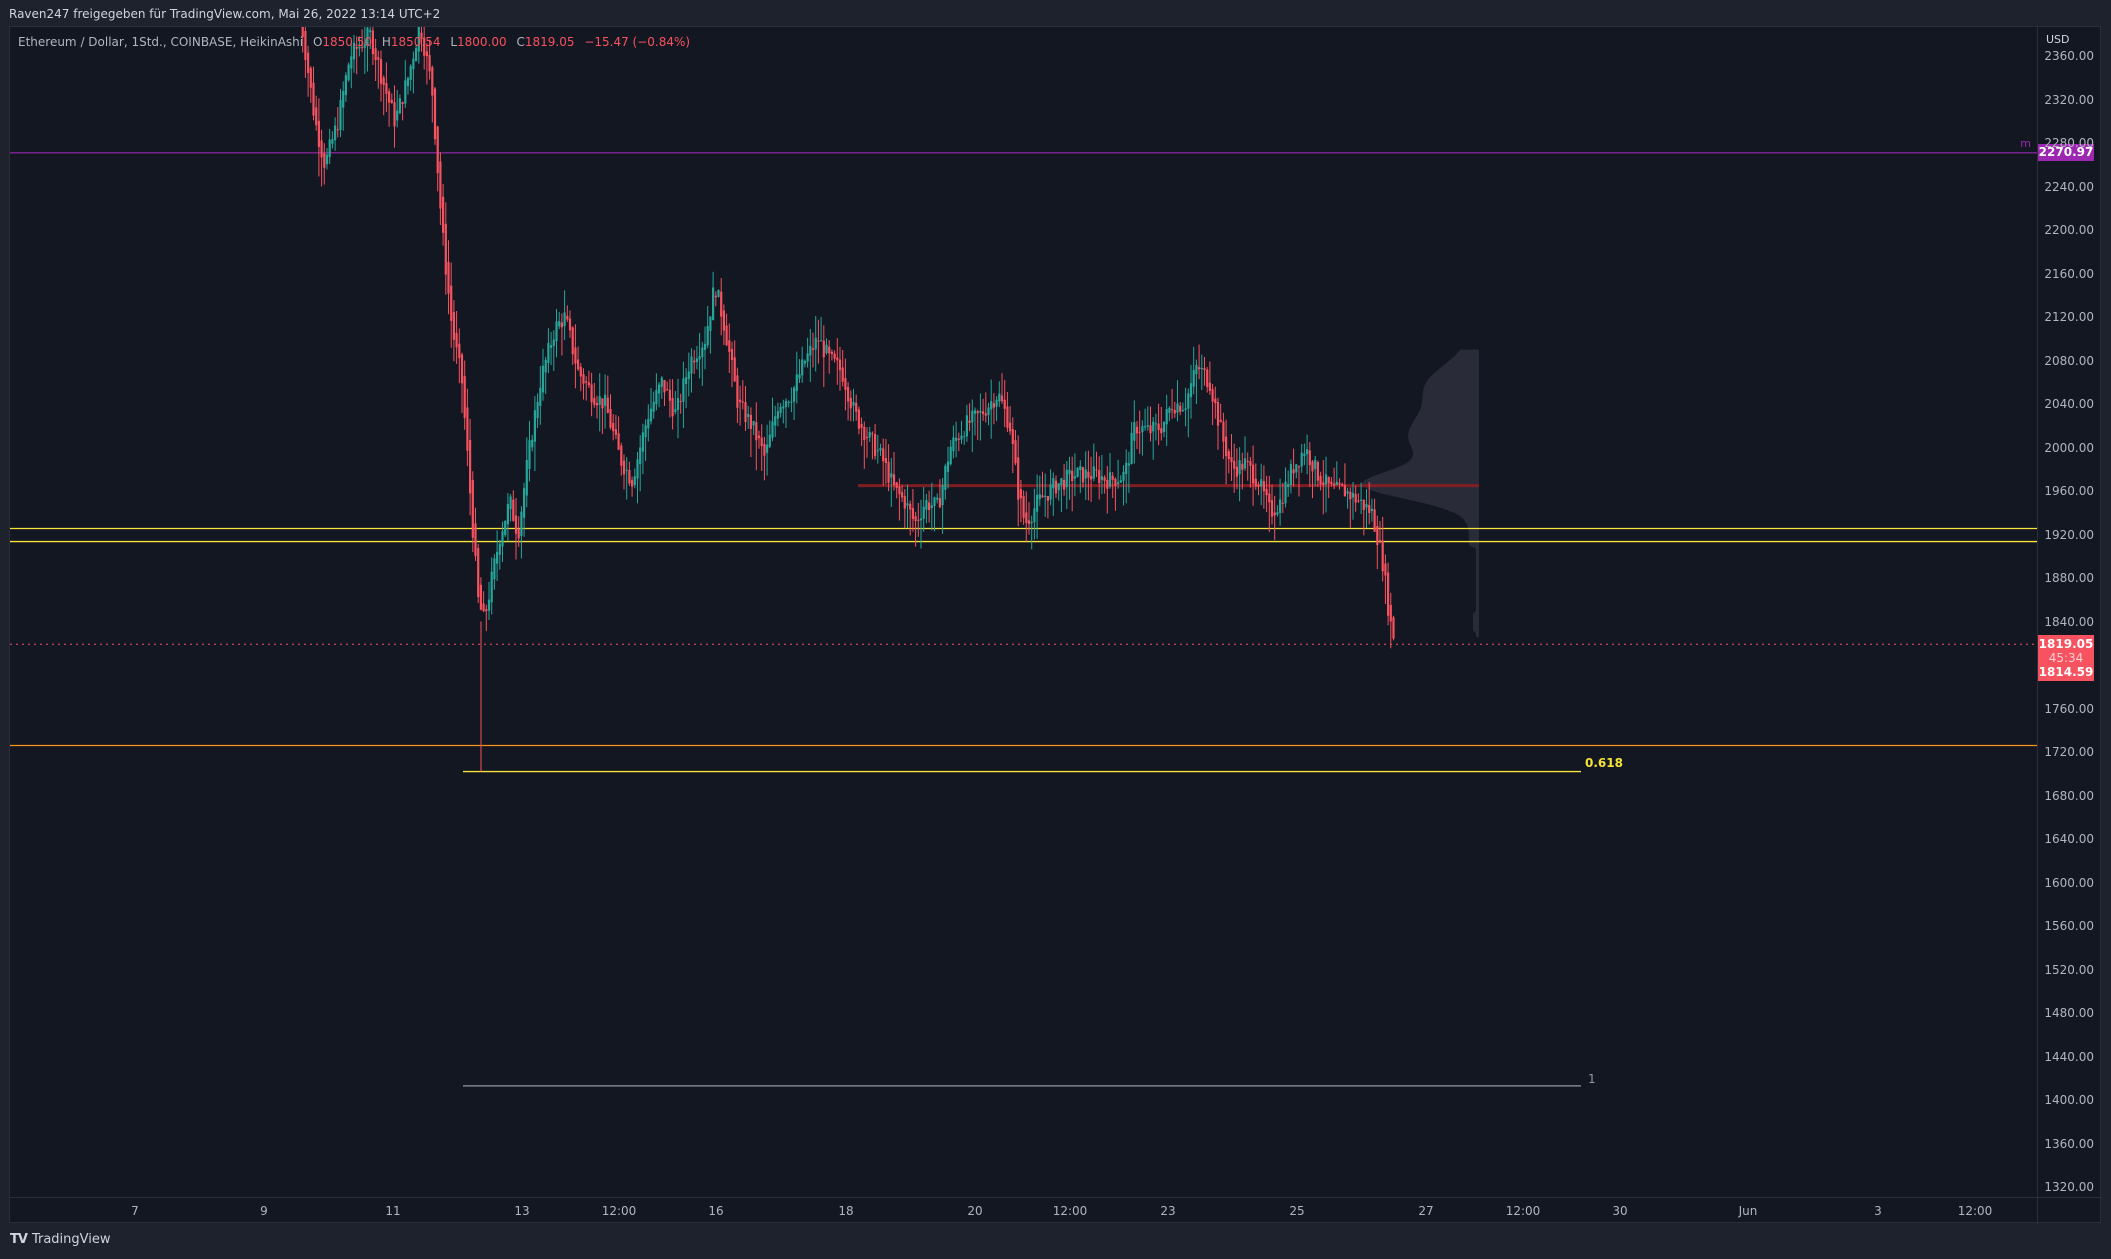  Describe the element at coordinates (2069, 578) in the screenshot. I see `price-tick: 1880.00` at that location.